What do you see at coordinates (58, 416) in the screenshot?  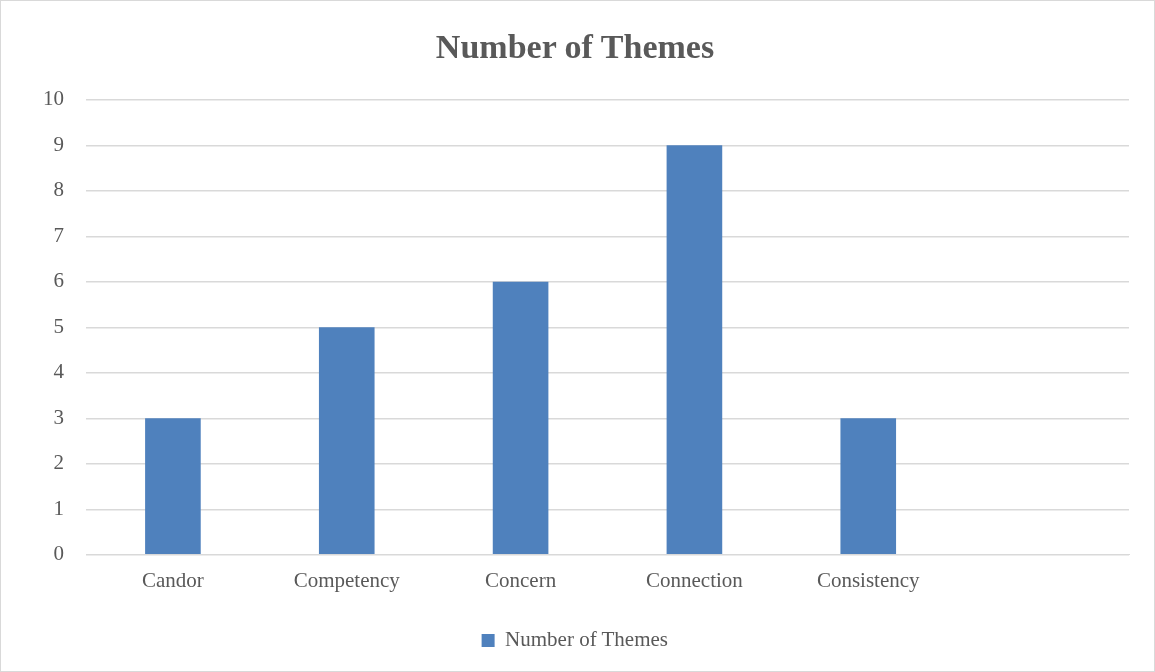 I see `y-tick-label: 3` at bounding box center [58, 416].